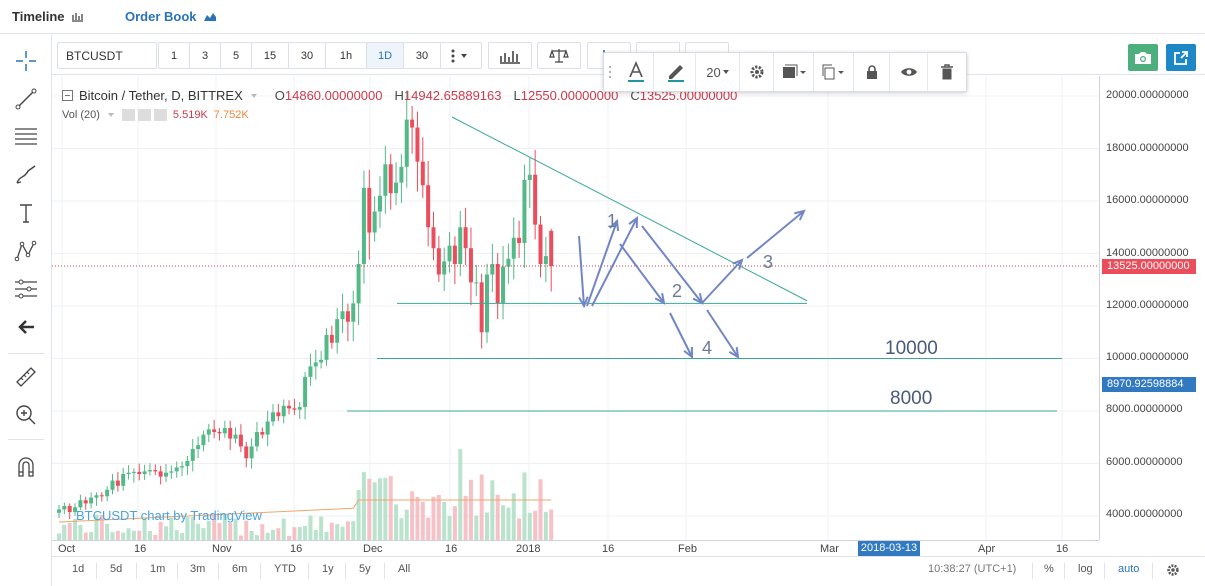 The width and height of the screenshot is (1205, 586). What do you see at coordinates (26, 467) in the screenshot?
I see `magnet-tool` at bounding box center [26, 467].